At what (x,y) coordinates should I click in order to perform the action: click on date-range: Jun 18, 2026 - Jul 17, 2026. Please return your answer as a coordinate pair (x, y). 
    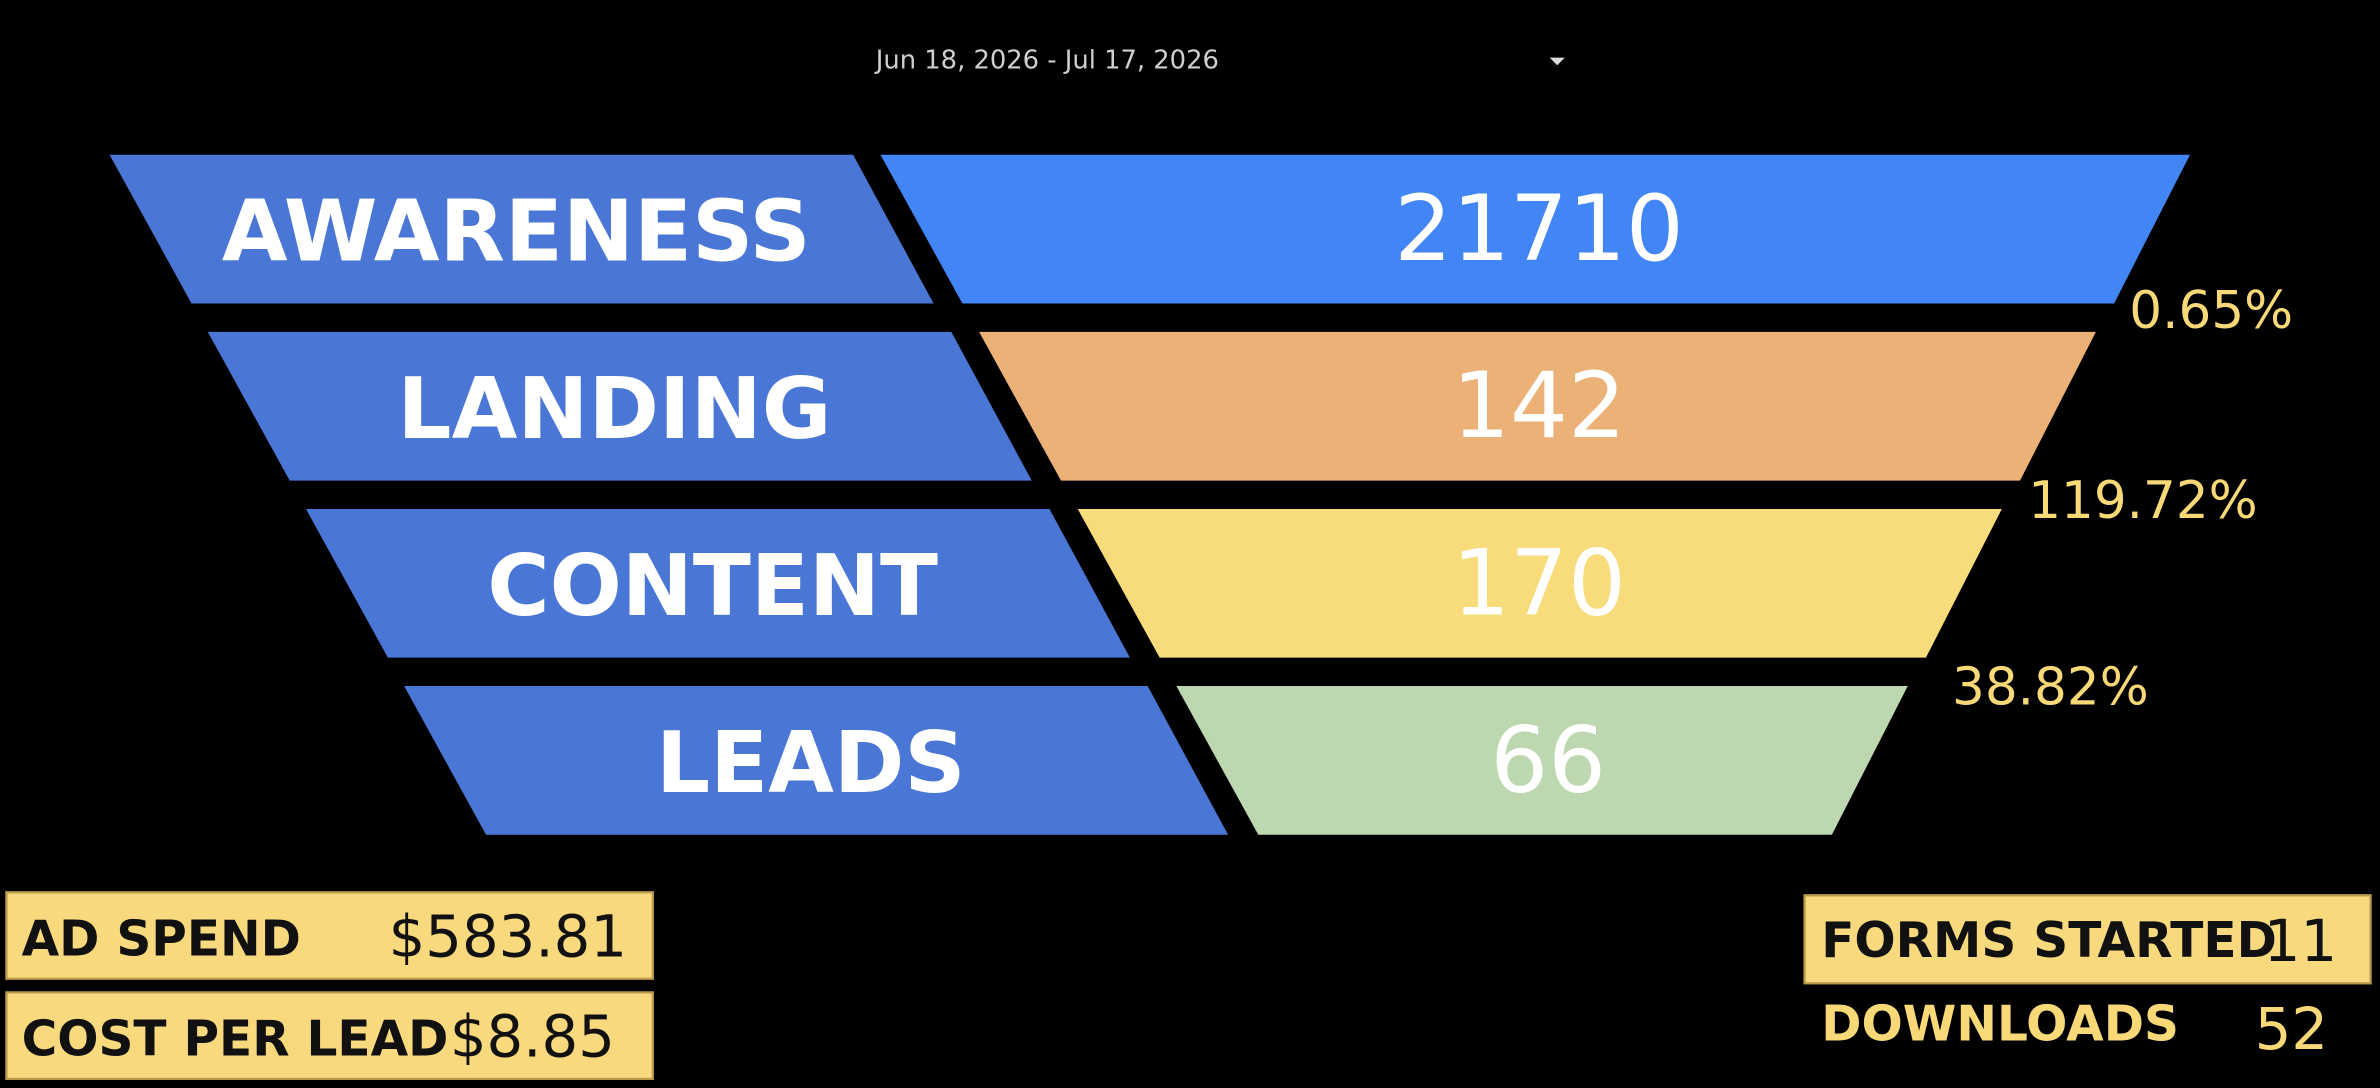
    Looking at the image, I should click on (1046, 61).